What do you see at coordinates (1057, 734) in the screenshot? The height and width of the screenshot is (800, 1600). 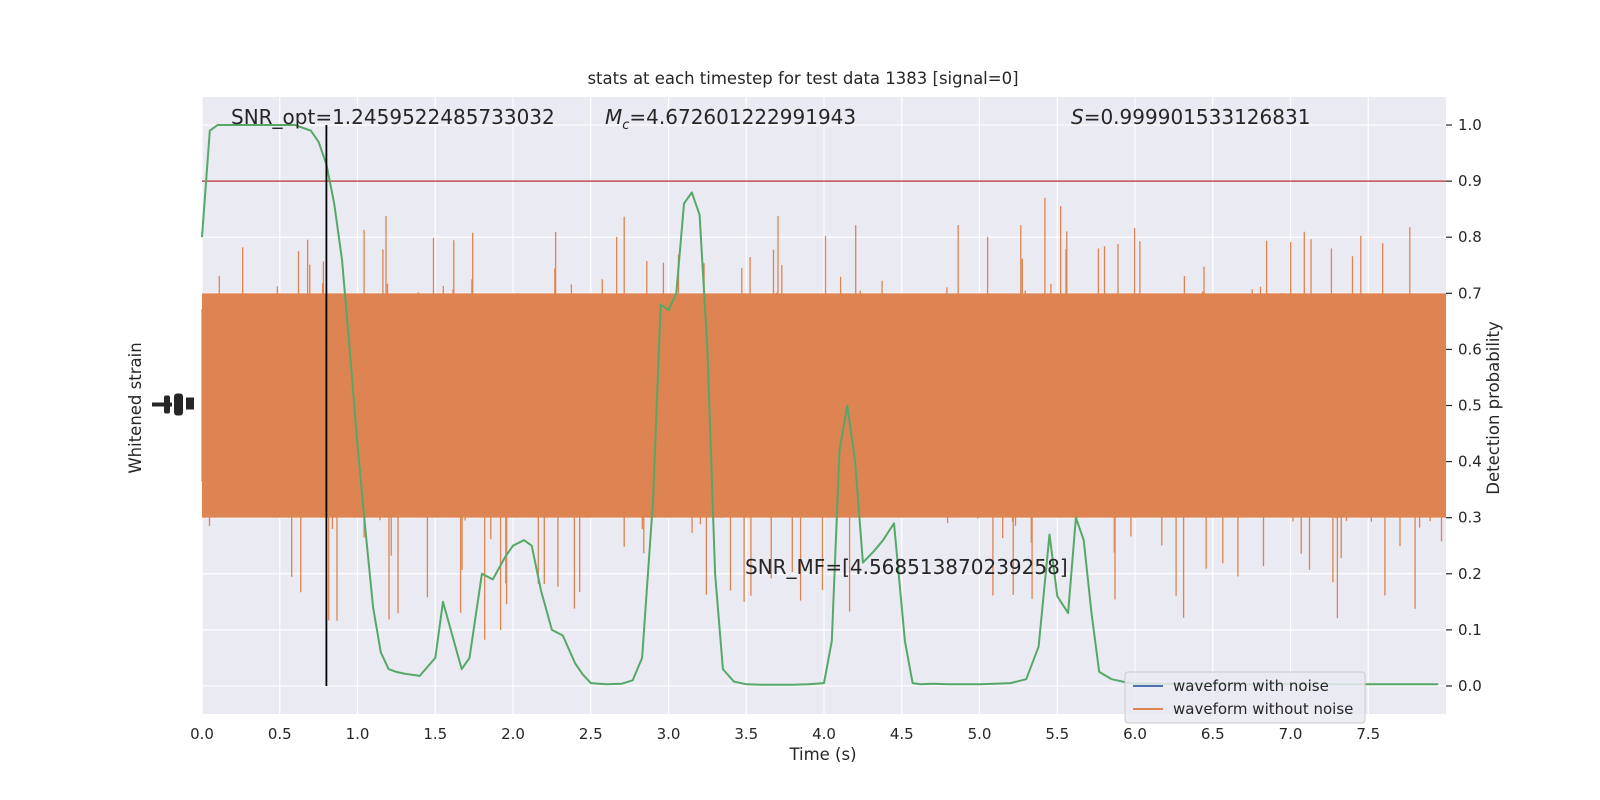 I see `x-tick-label: 5.5` at bounding box center [1057, 734].